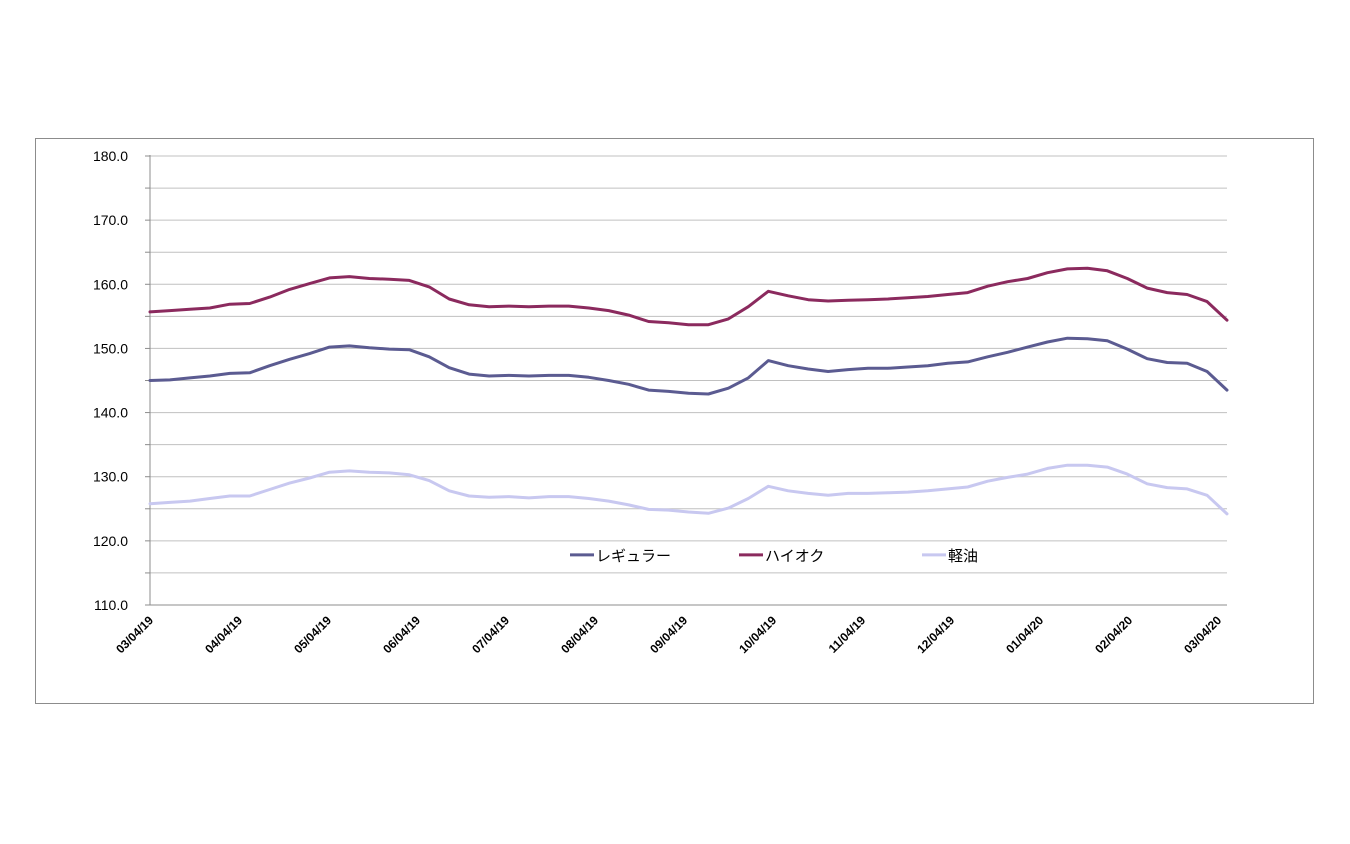  What do you see at coordinates (401, 634) in the screenshot?
I see `x-tick-label: 06/04/19` at bounding box center [401, 634].